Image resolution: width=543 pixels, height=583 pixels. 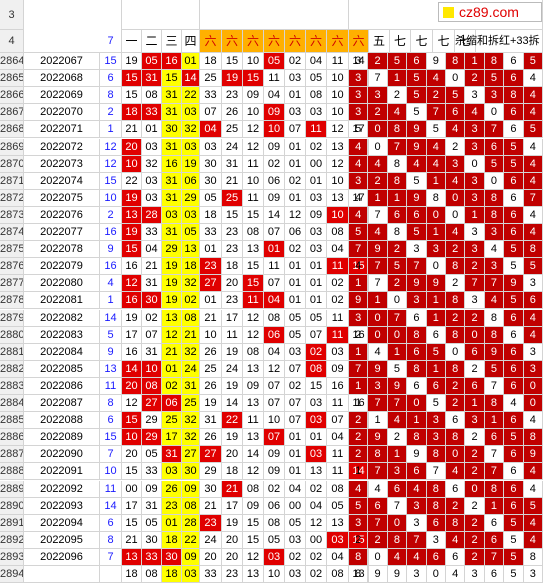 What do you see at coordinates (62, 369) in the screenshot?
I see `issue-id-cell: 2022085` at bounding box center [62, 369].